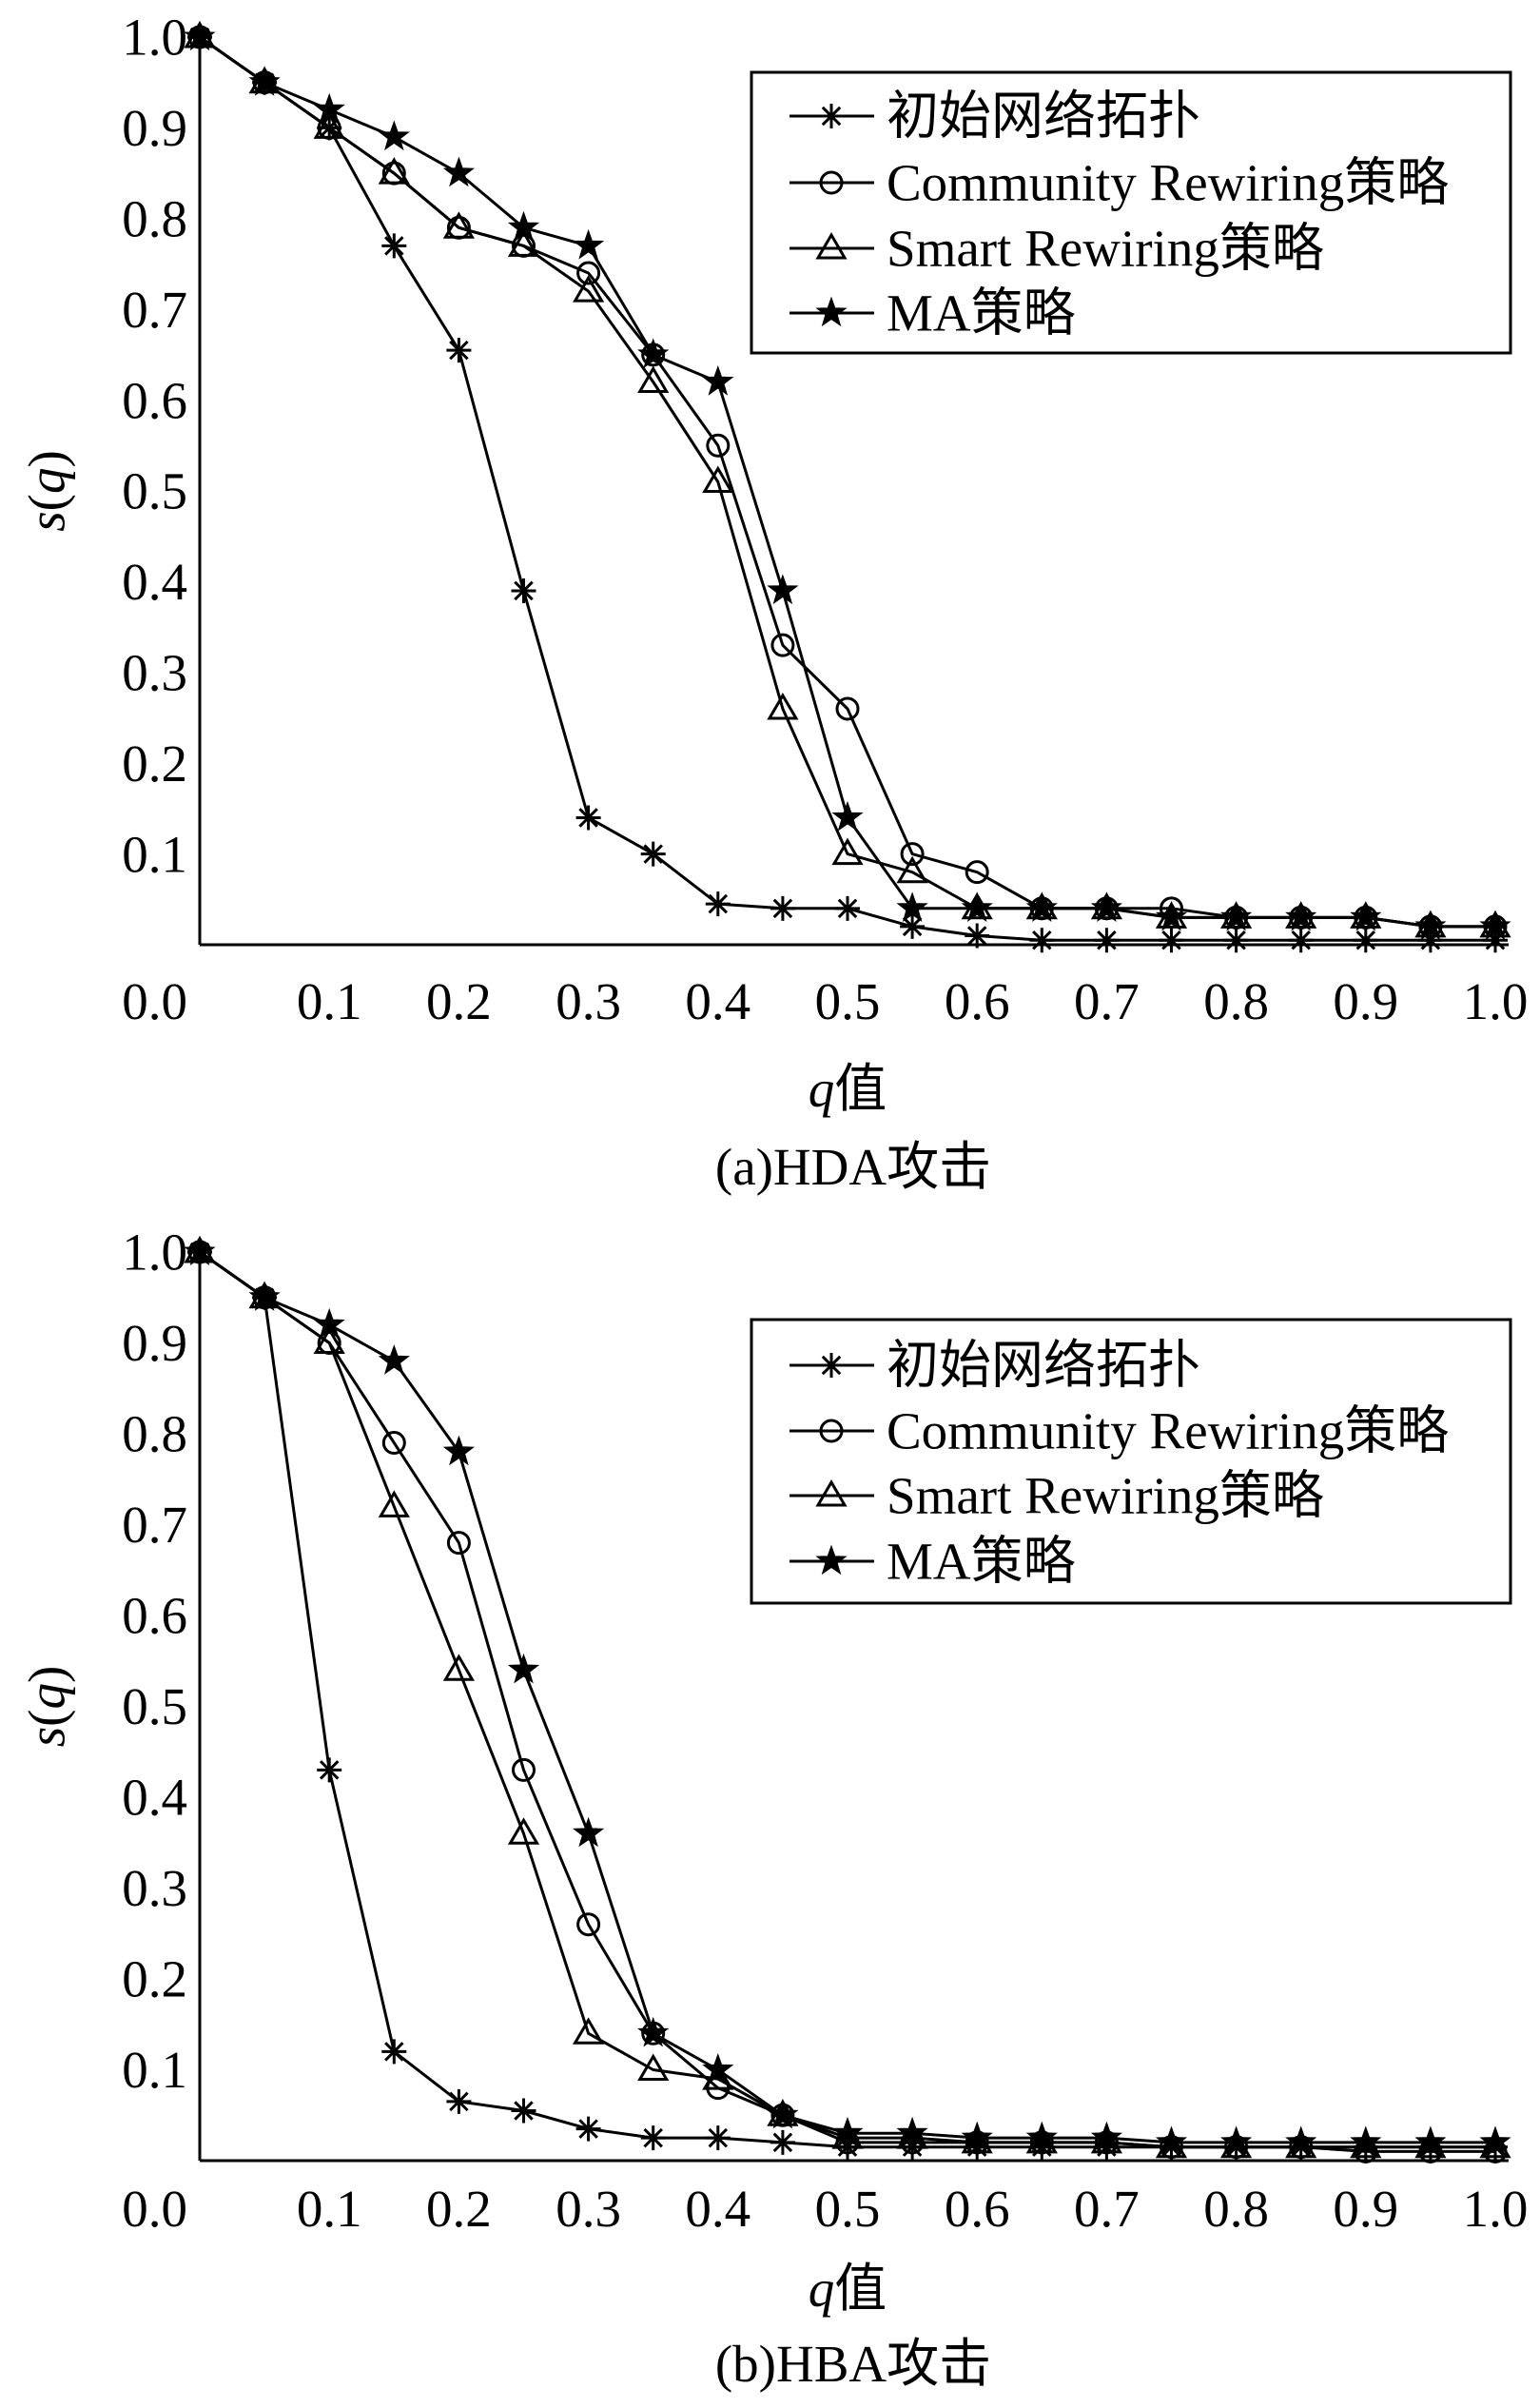  Describe the element at coordinates (848, 1089) in the screenshot. I see `x-axis-label: q值` at that location.